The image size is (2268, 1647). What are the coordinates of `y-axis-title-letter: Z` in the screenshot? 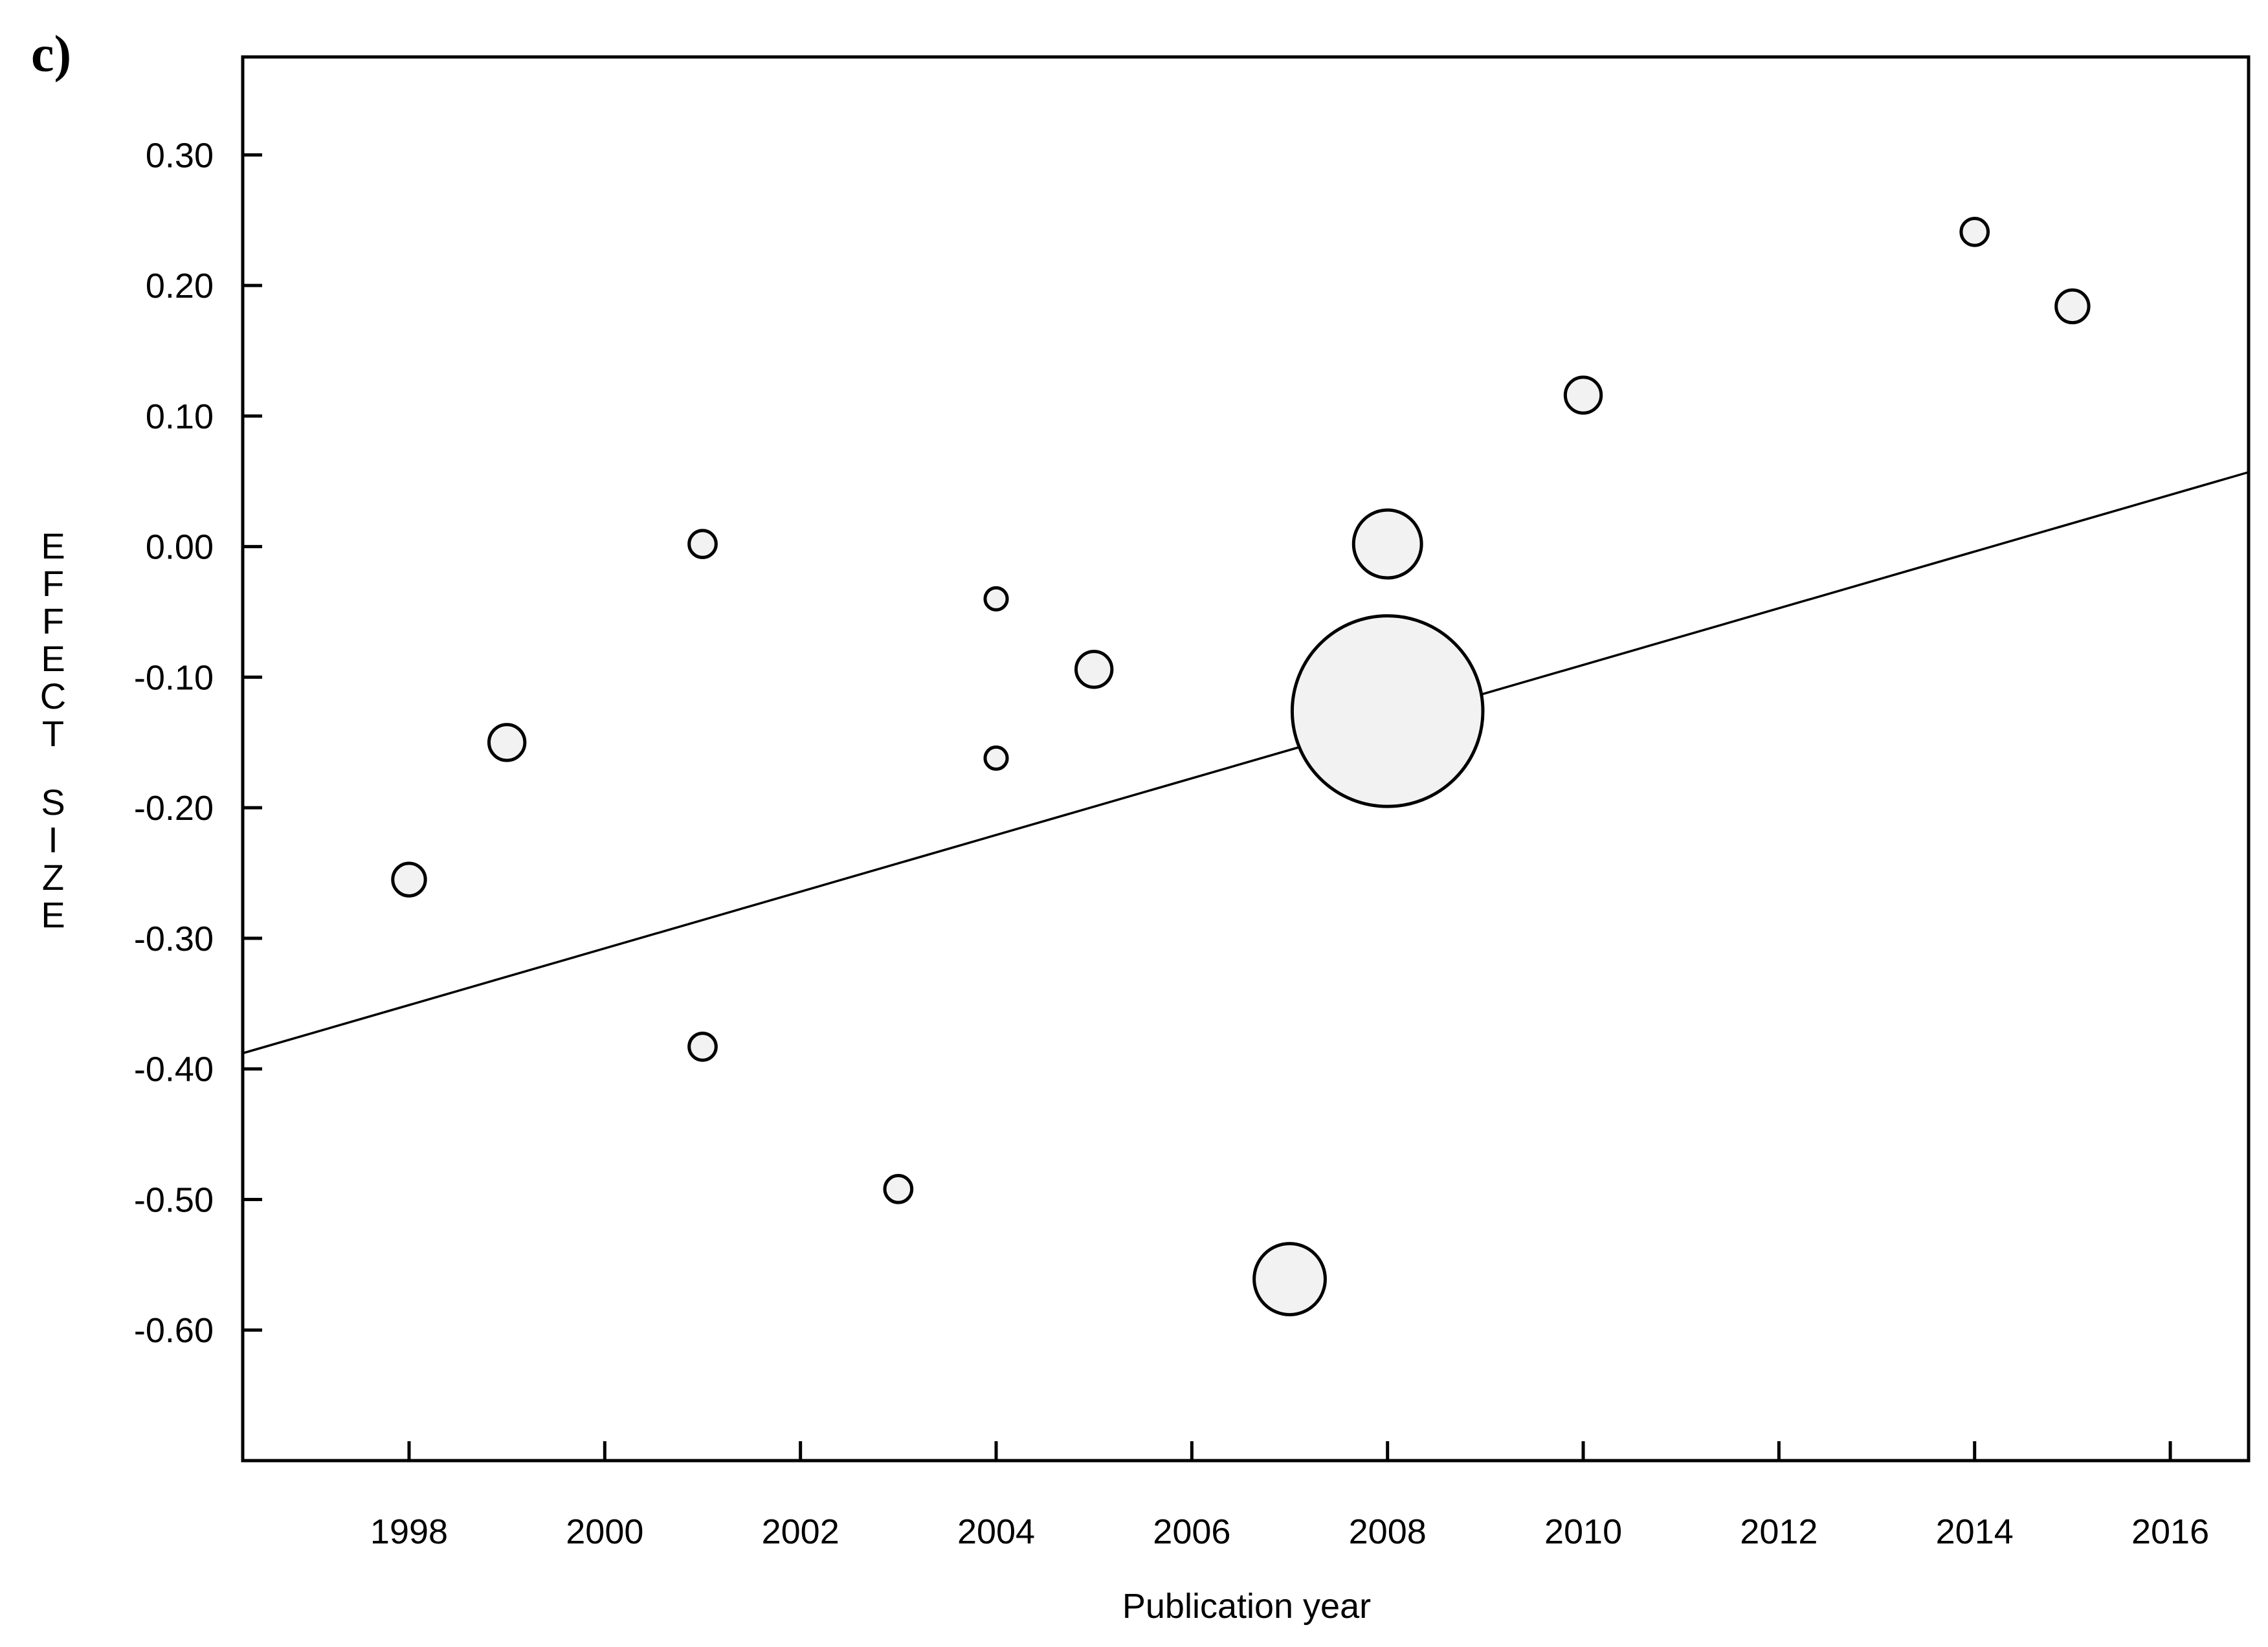 It's located at (53, 877).